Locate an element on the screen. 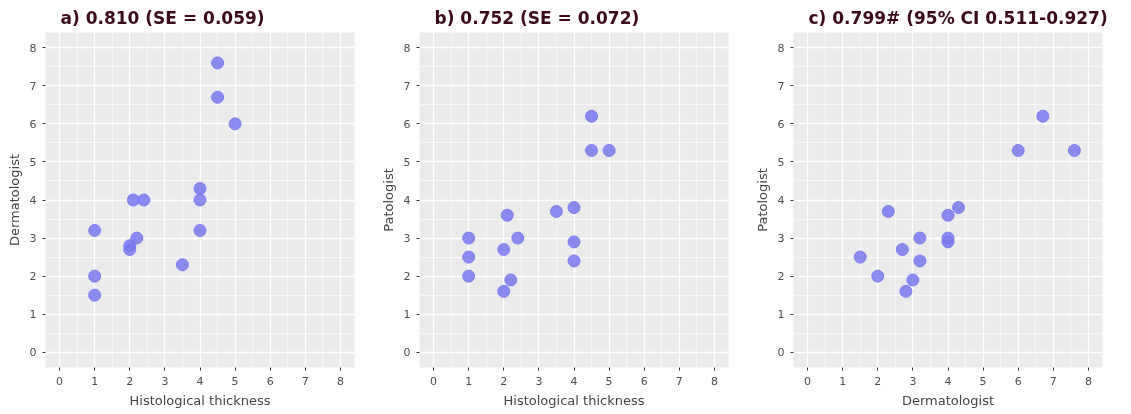 The height and width of the screenshot is (414, 1131). x-axis-title: Dermatologist is located at coordinates (948, 400).